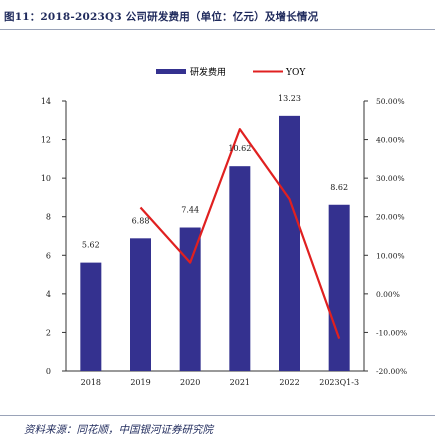 The height and width of the screenshot is (442, 435). I want to click on y-left-tick-label: 10, so click(46, 178).